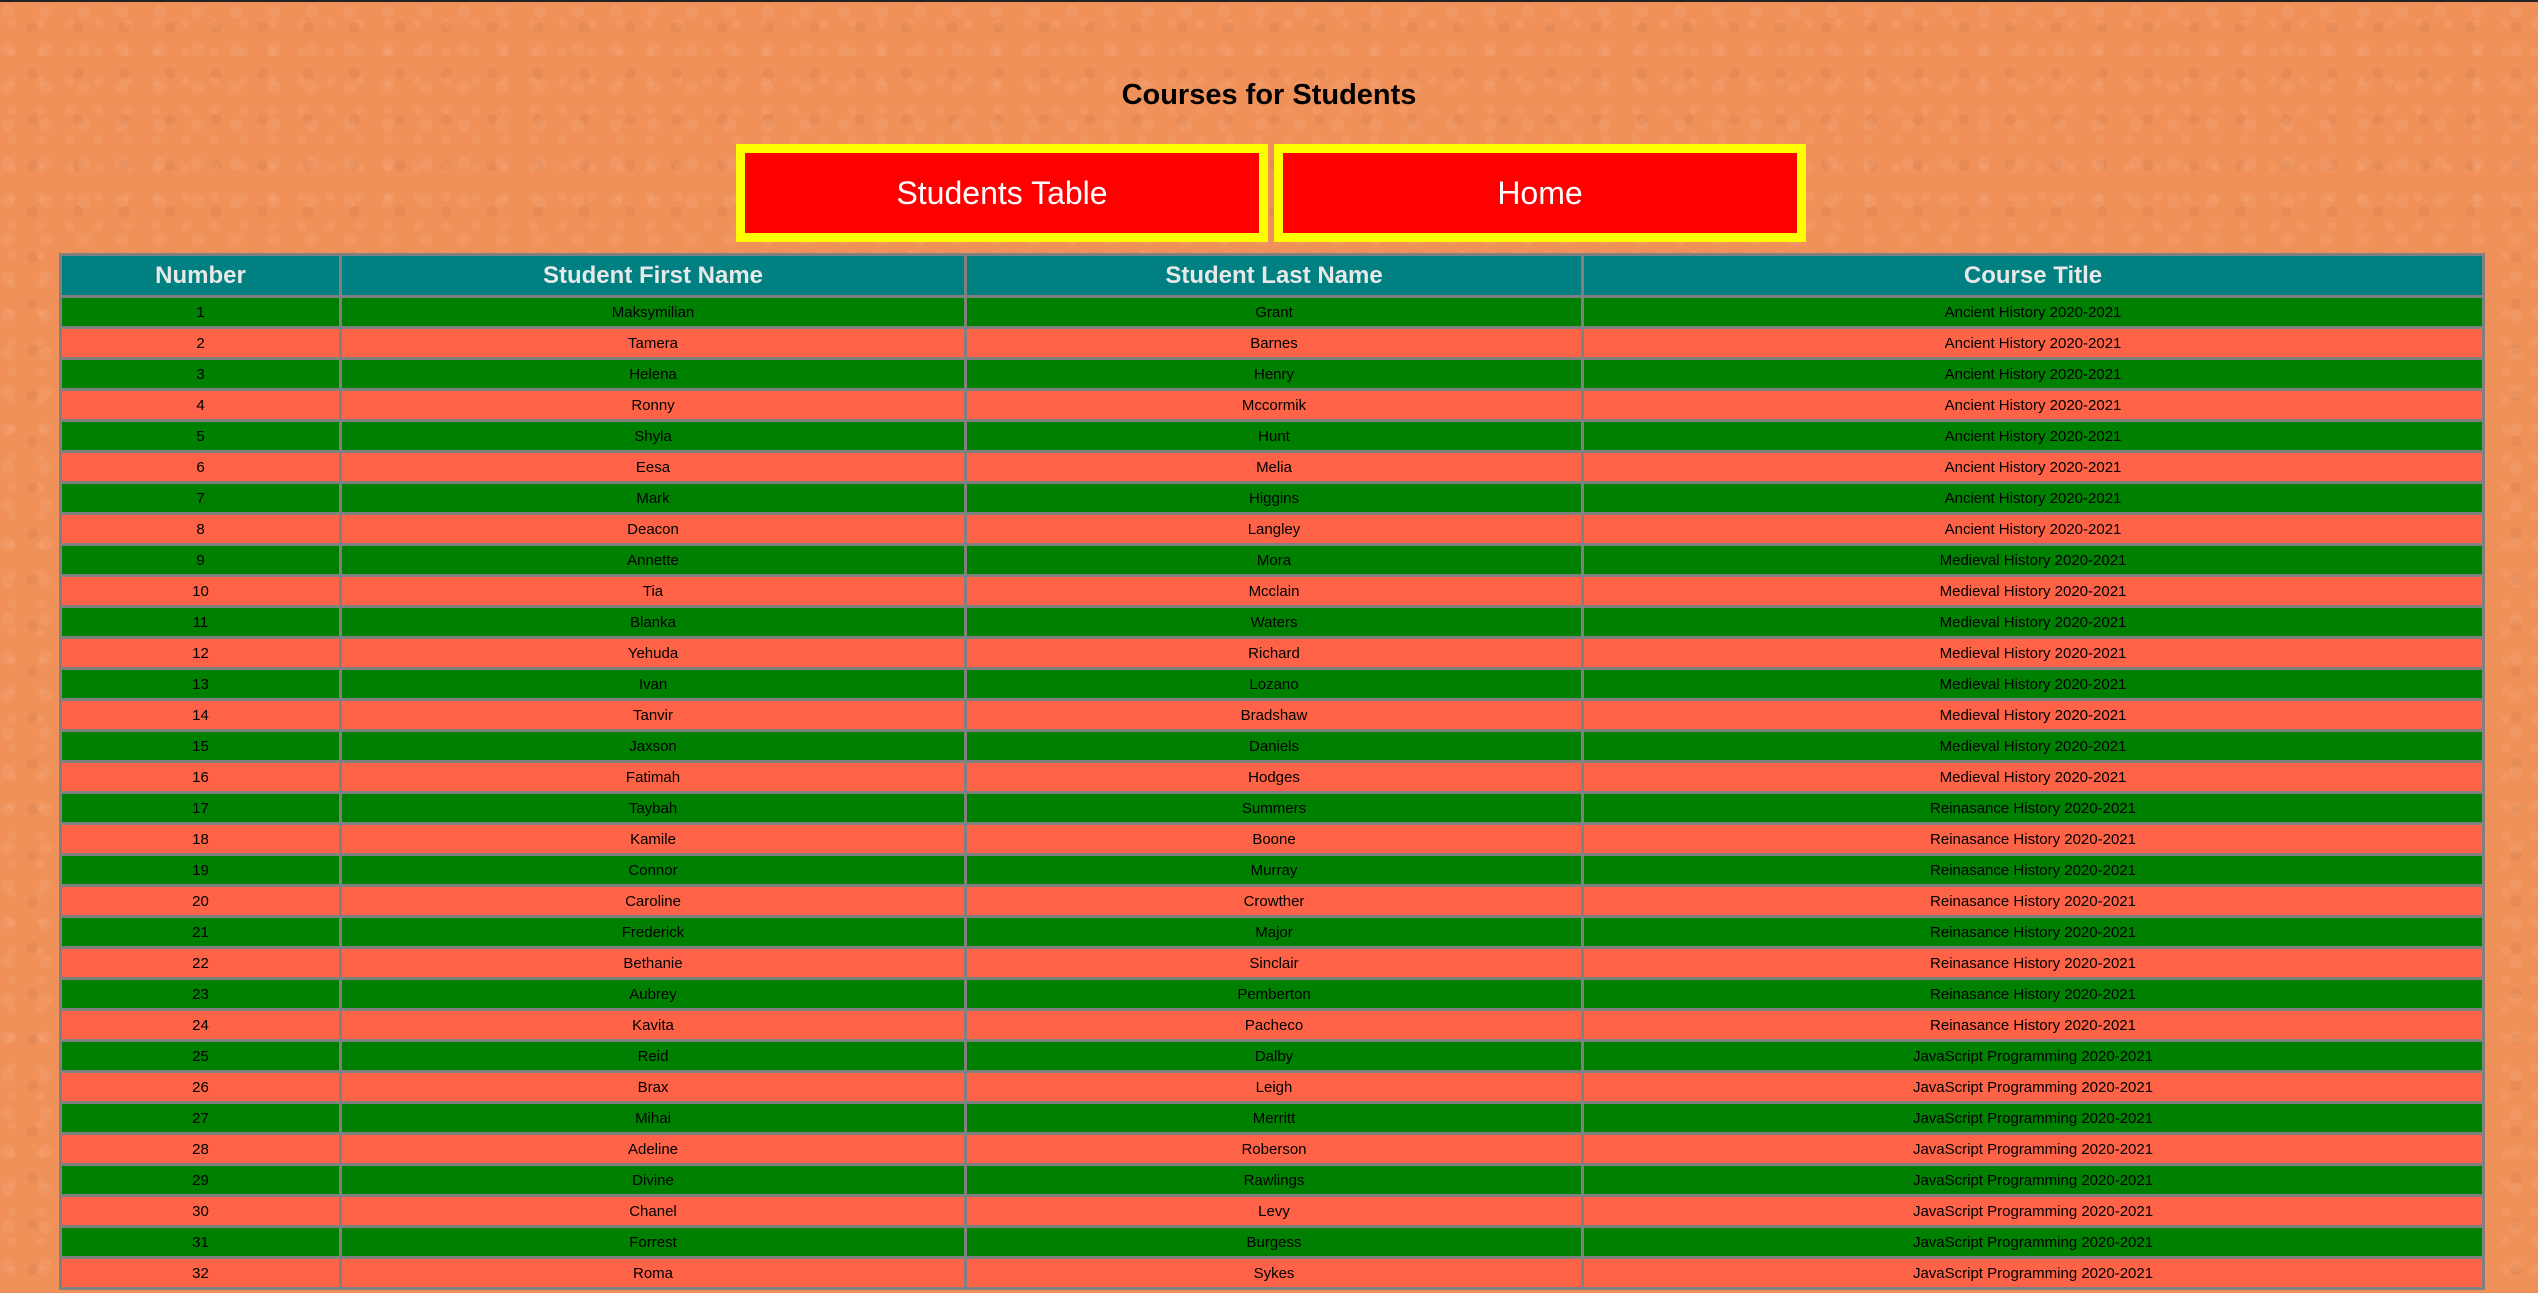  Describe the element at coordinates (1274, 436) in the screenshot. I see `cell-last-name: Hunt` at that location.